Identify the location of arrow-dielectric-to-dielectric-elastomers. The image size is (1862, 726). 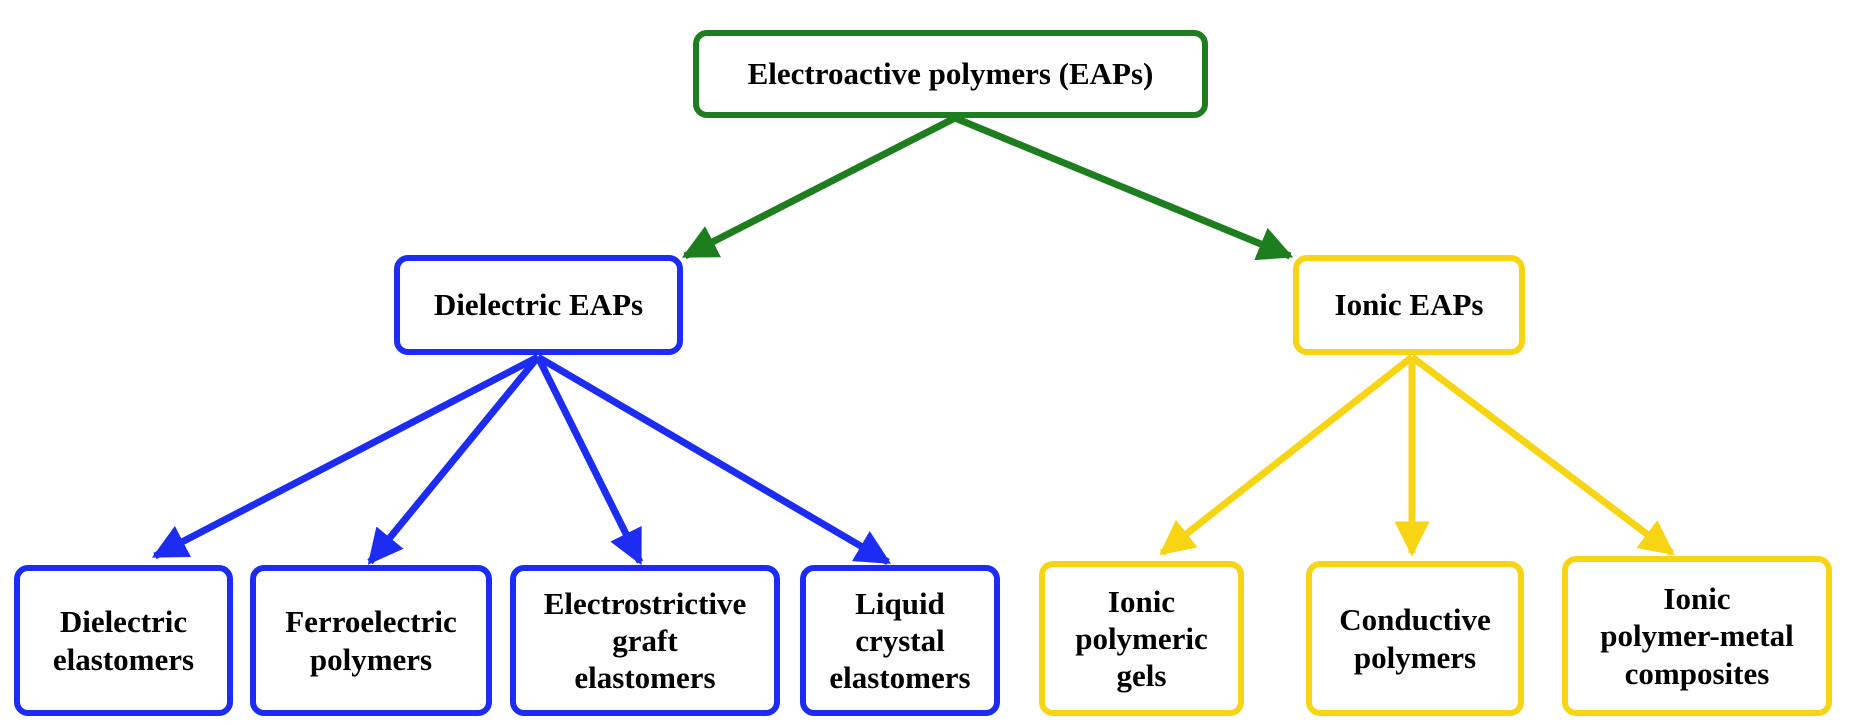
(345, 456).